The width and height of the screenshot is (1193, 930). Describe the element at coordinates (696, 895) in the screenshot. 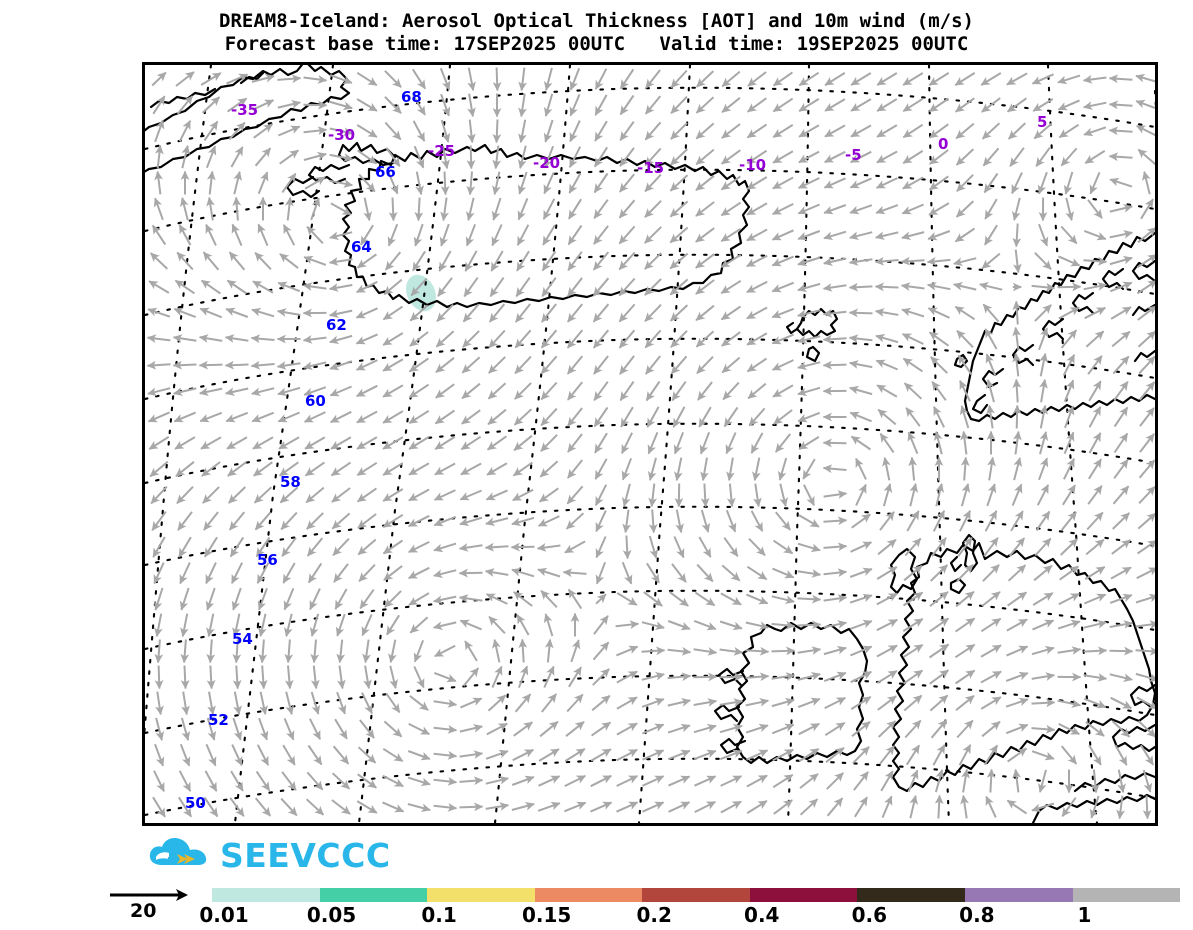

I see `aot-colorbar` at that location.